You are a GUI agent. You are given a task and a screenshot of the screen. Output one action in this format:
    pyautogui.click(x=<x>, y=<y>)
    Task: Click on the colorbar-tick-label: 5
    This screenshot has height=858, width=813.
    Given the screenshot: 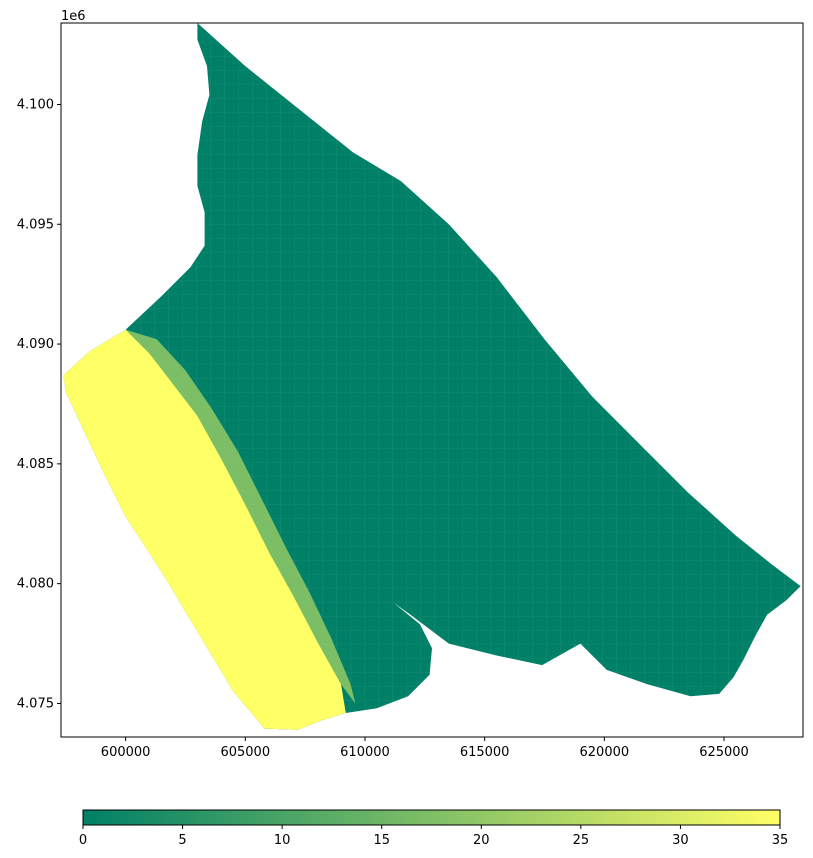 What is the action you would take?
    pyautogui.click(x=182, y=840)
    